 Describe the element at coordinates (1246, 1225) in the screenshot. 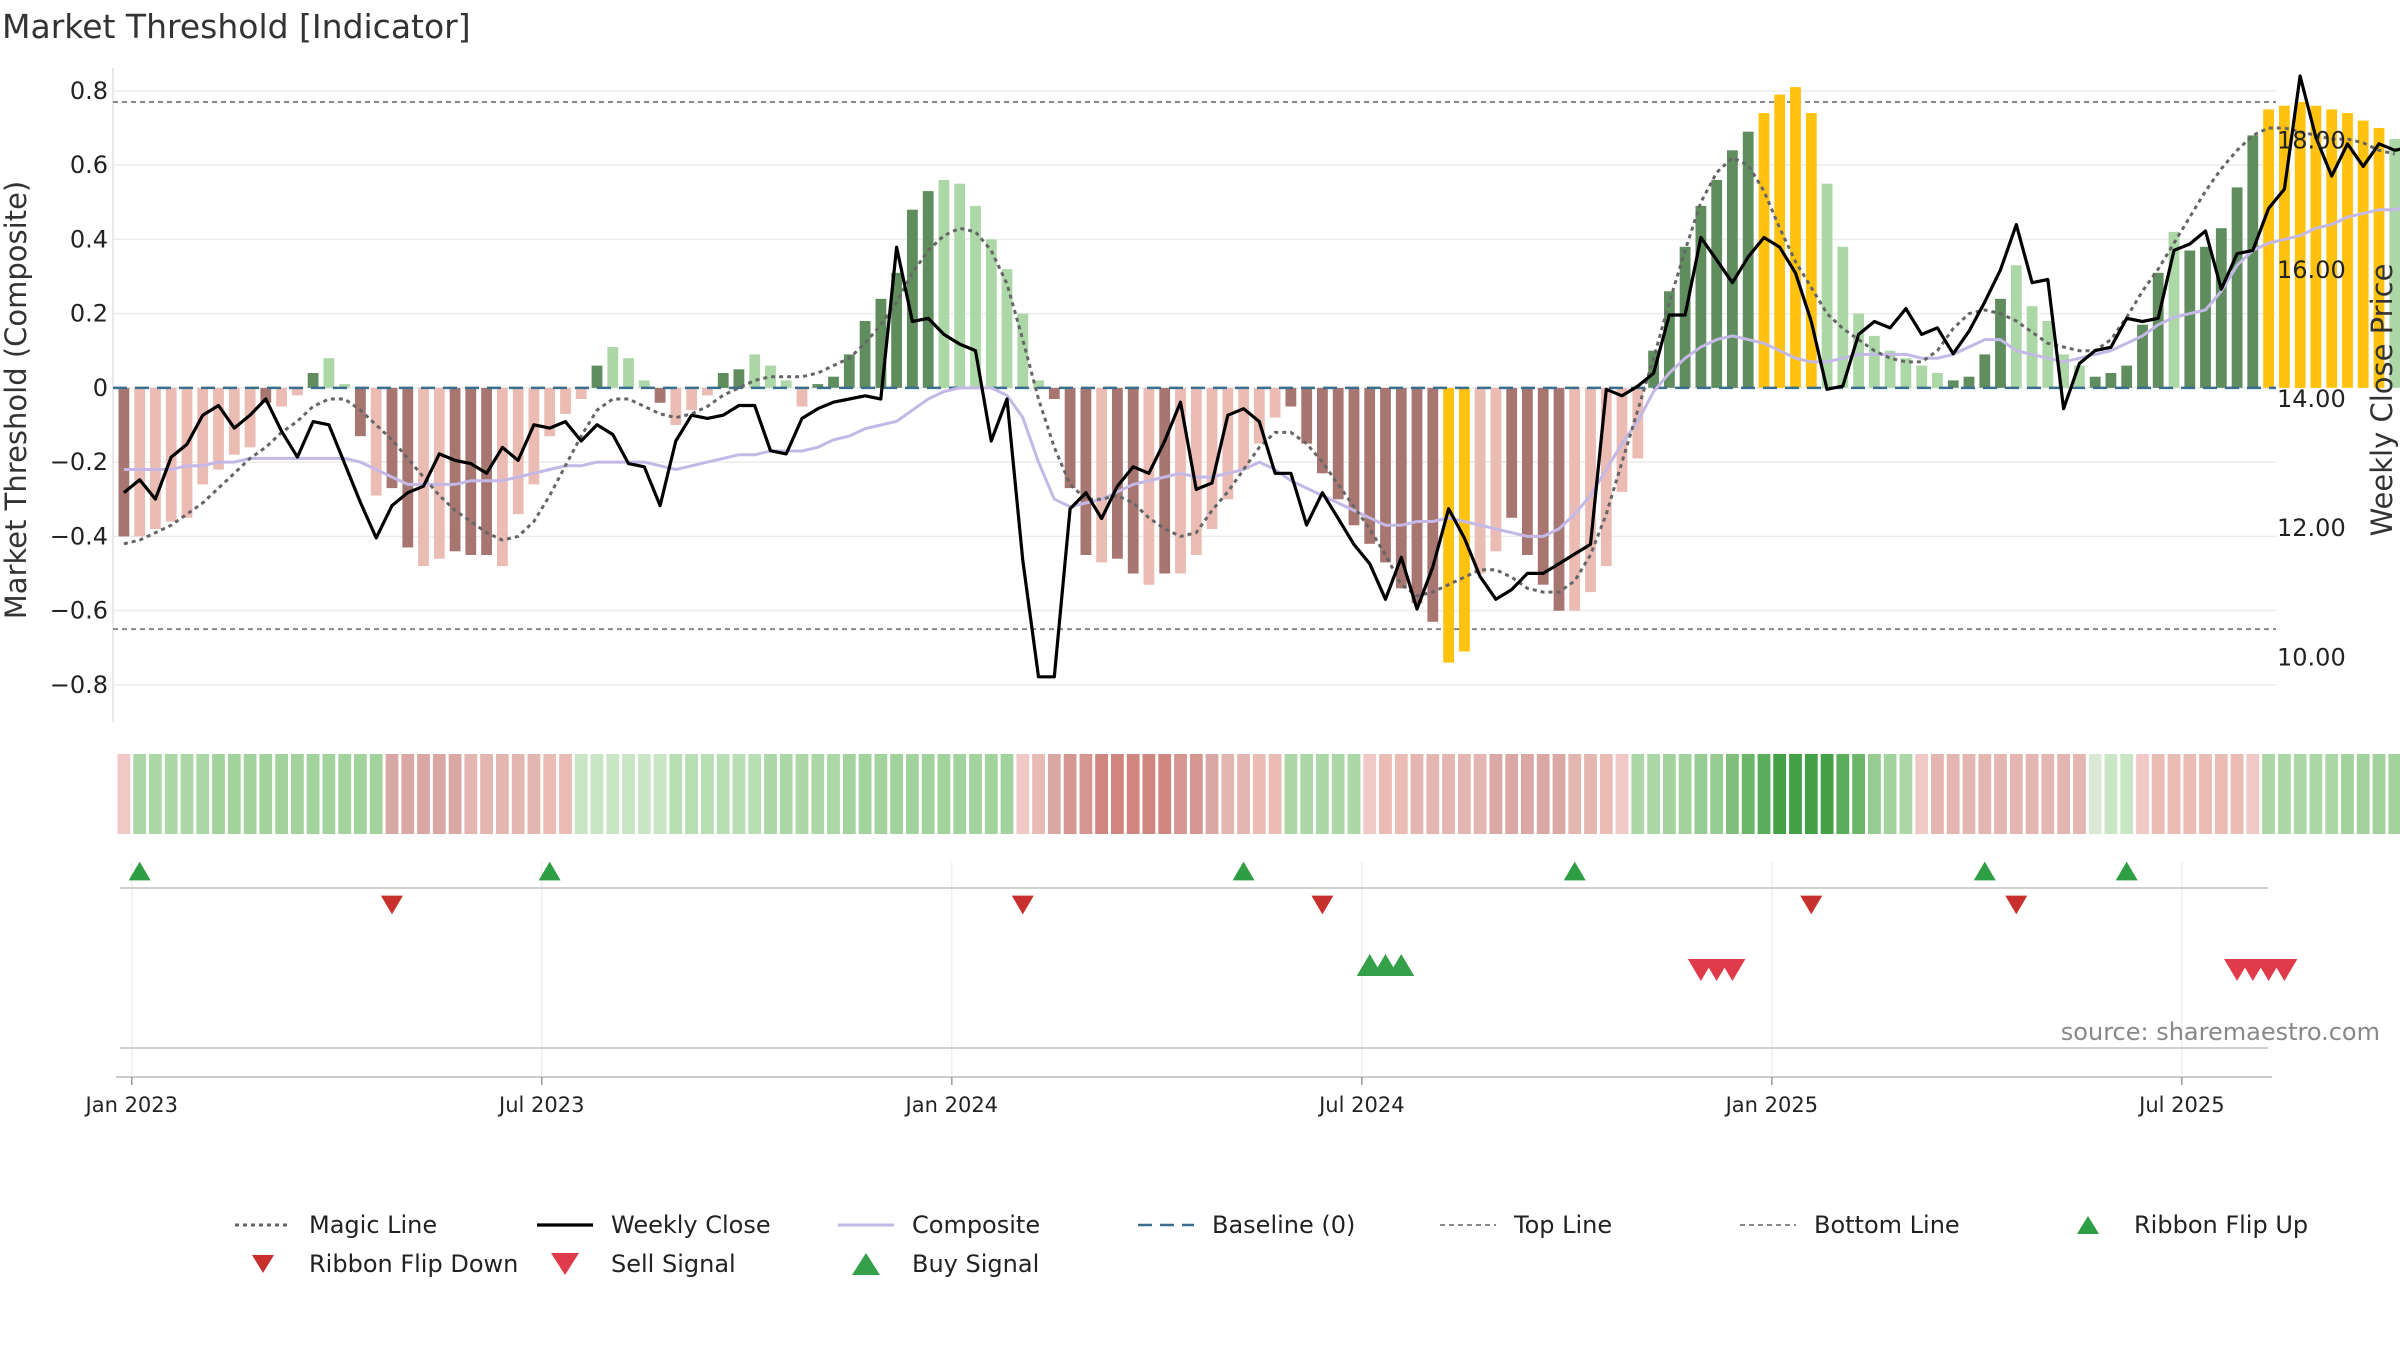

I see `legend-item-baseline: Baseline (0)` at that location.